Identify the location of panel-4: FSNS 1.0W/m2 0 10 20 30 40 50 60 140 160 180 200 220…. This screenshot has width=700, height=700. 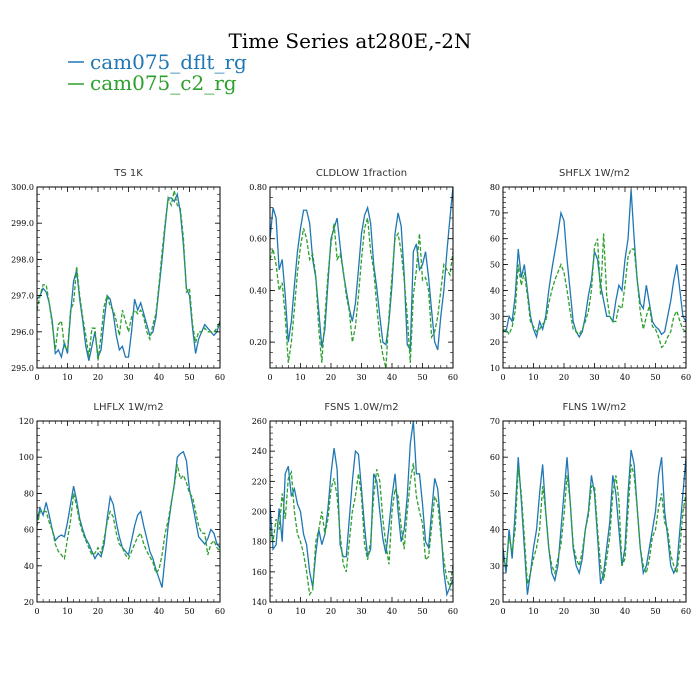
(355, 509).